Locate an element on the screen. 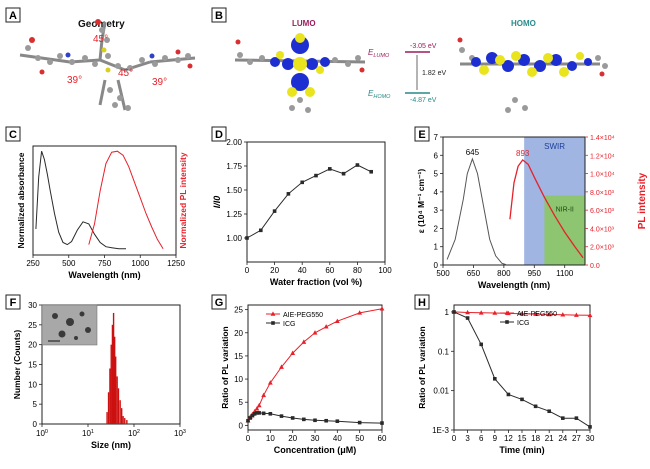  aie-peg550-line is located at coordinates (315, 364).